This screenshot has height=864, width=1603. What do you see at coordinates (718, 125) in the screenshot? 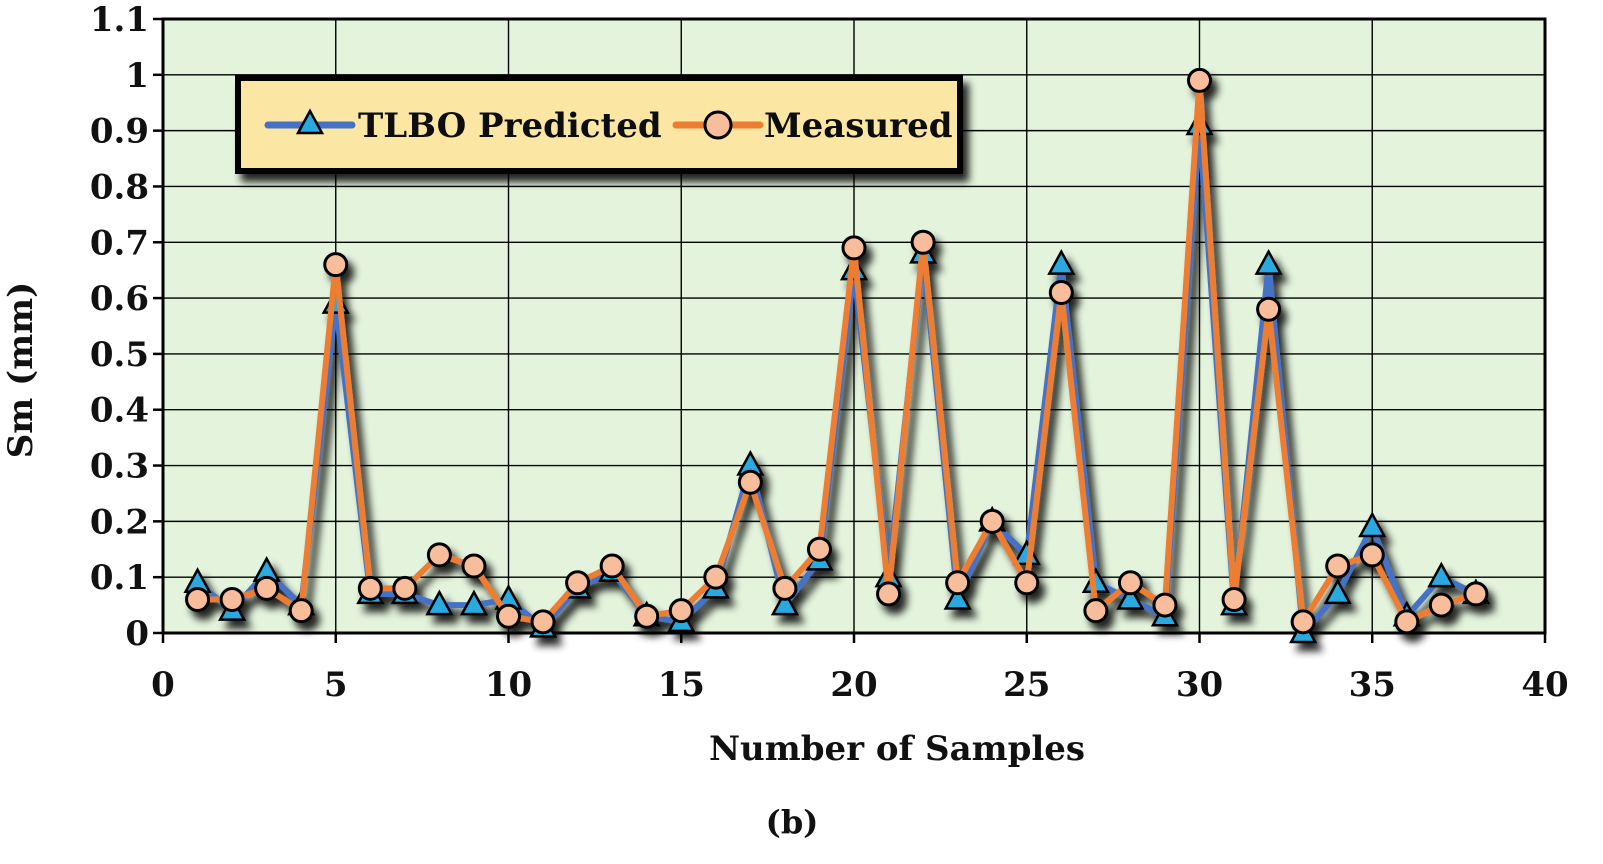
I see `legend-circle-marker` at bounding box center [718, 125].